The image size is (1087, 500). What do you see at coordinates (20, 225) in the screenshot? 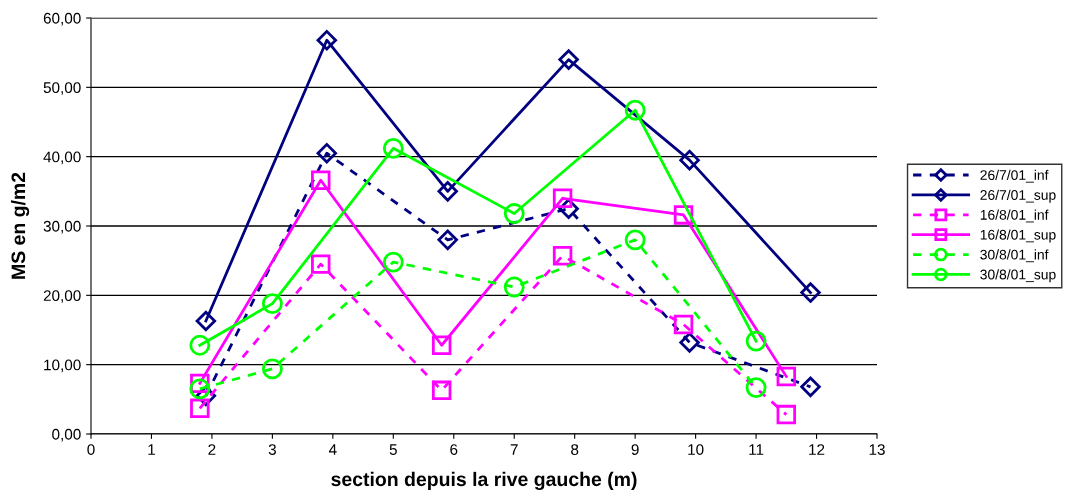
I see `y-axis-title: MS en g/m2` at bounding box center [20, 225].